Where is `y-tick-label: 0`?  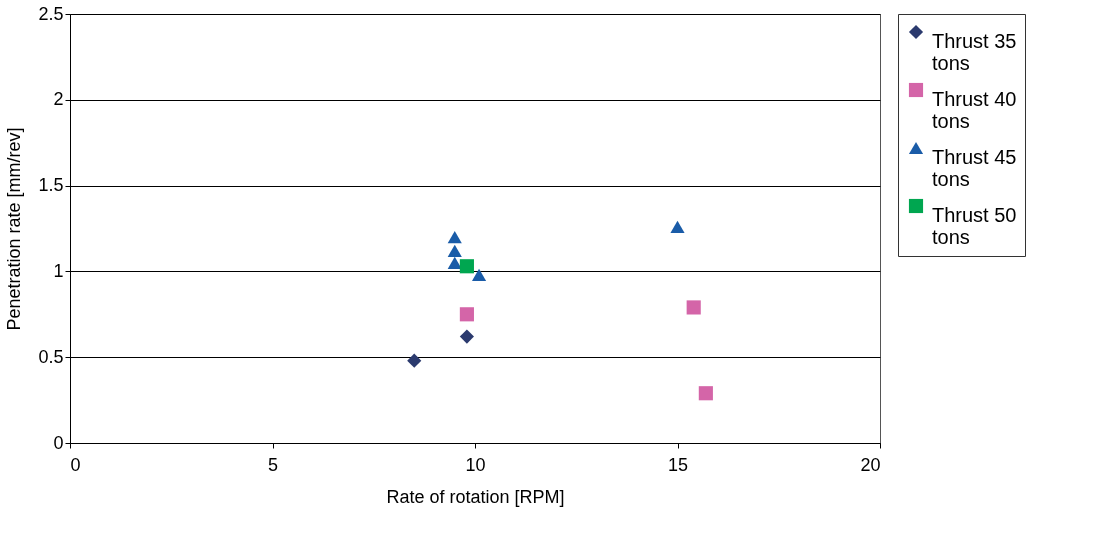
y-tick-label: 0 is located at coordinates (58, 442).